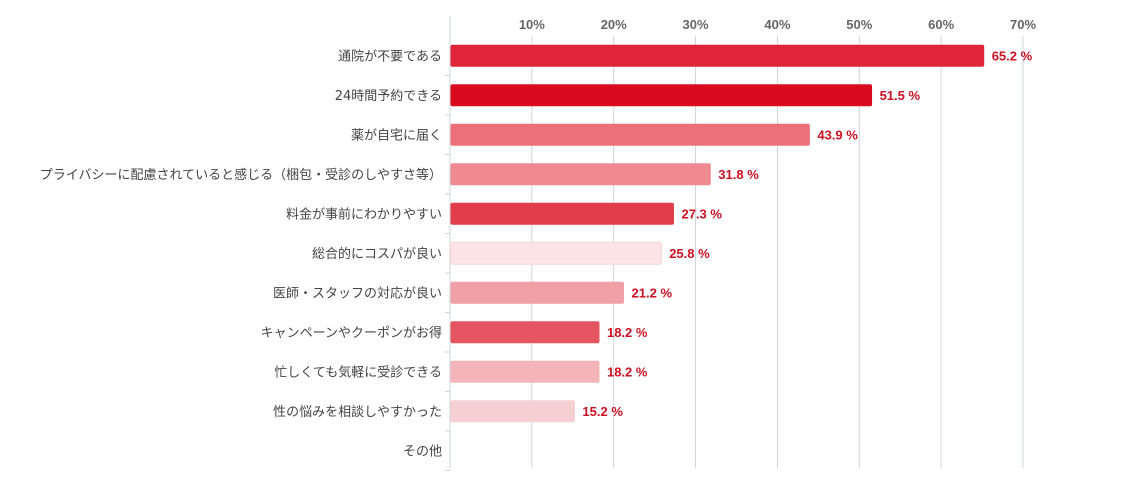  What do you see at coordinates (357, 293) in the screenshot?
I see `category-label: 医師・スタッフの対応が良い` at bounding box center [357, 293].